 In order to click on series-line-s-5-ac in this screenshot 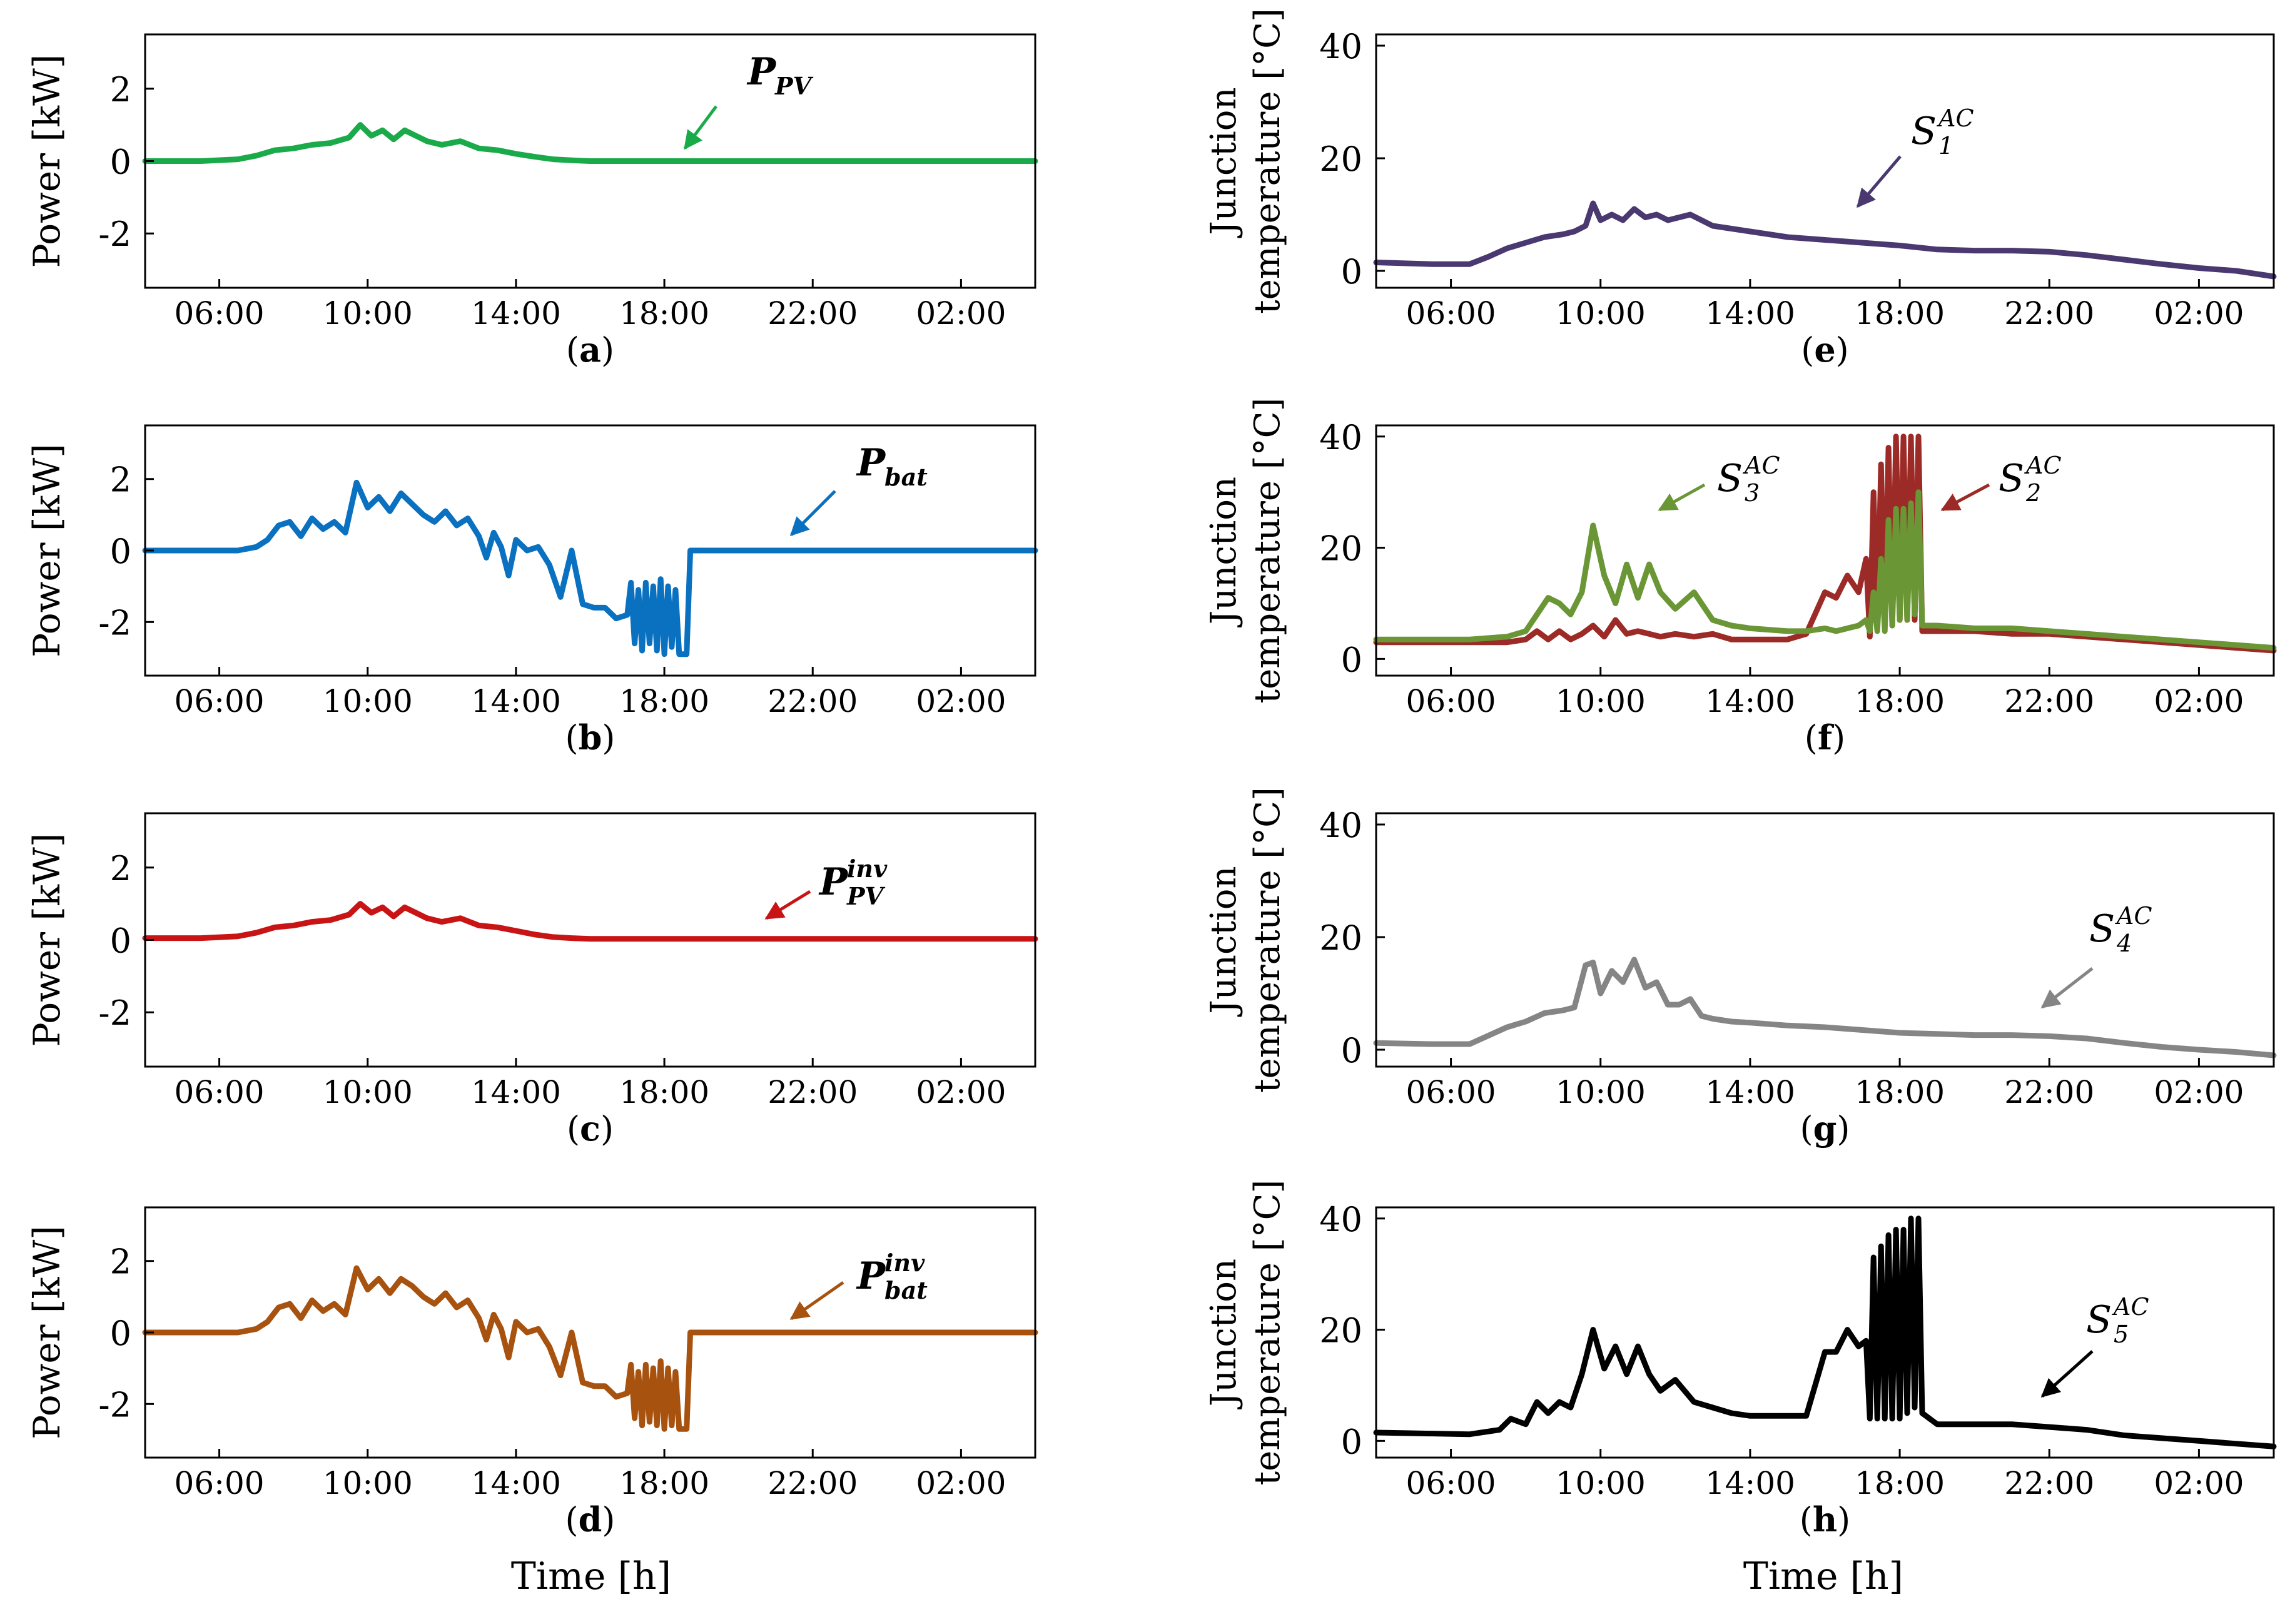, I will do `click(1825, 1332)`.